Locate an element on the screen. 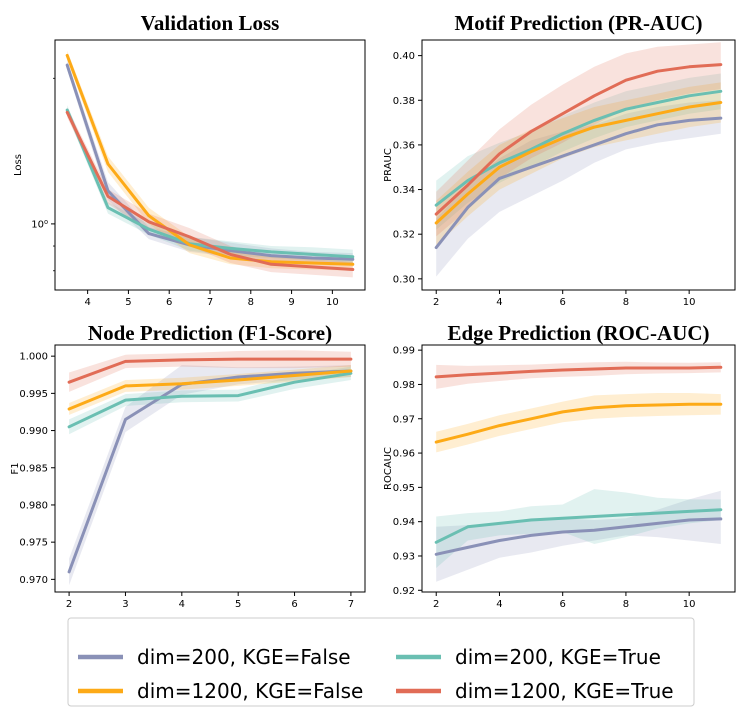 This screenshot has height=709, width=747. y-tick-label: 0.975 is located at coordinates (33, 543).